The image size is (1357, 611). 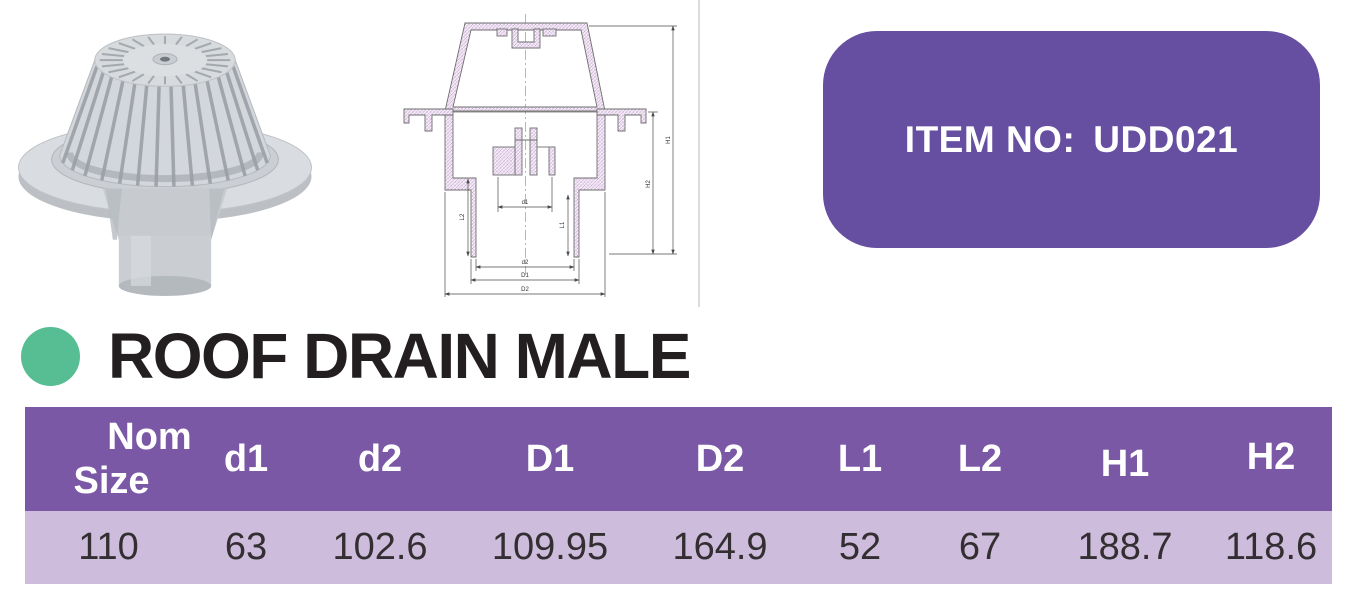 I want to click on drawing-bowl-and-pipe, so click(x=525, y=186).